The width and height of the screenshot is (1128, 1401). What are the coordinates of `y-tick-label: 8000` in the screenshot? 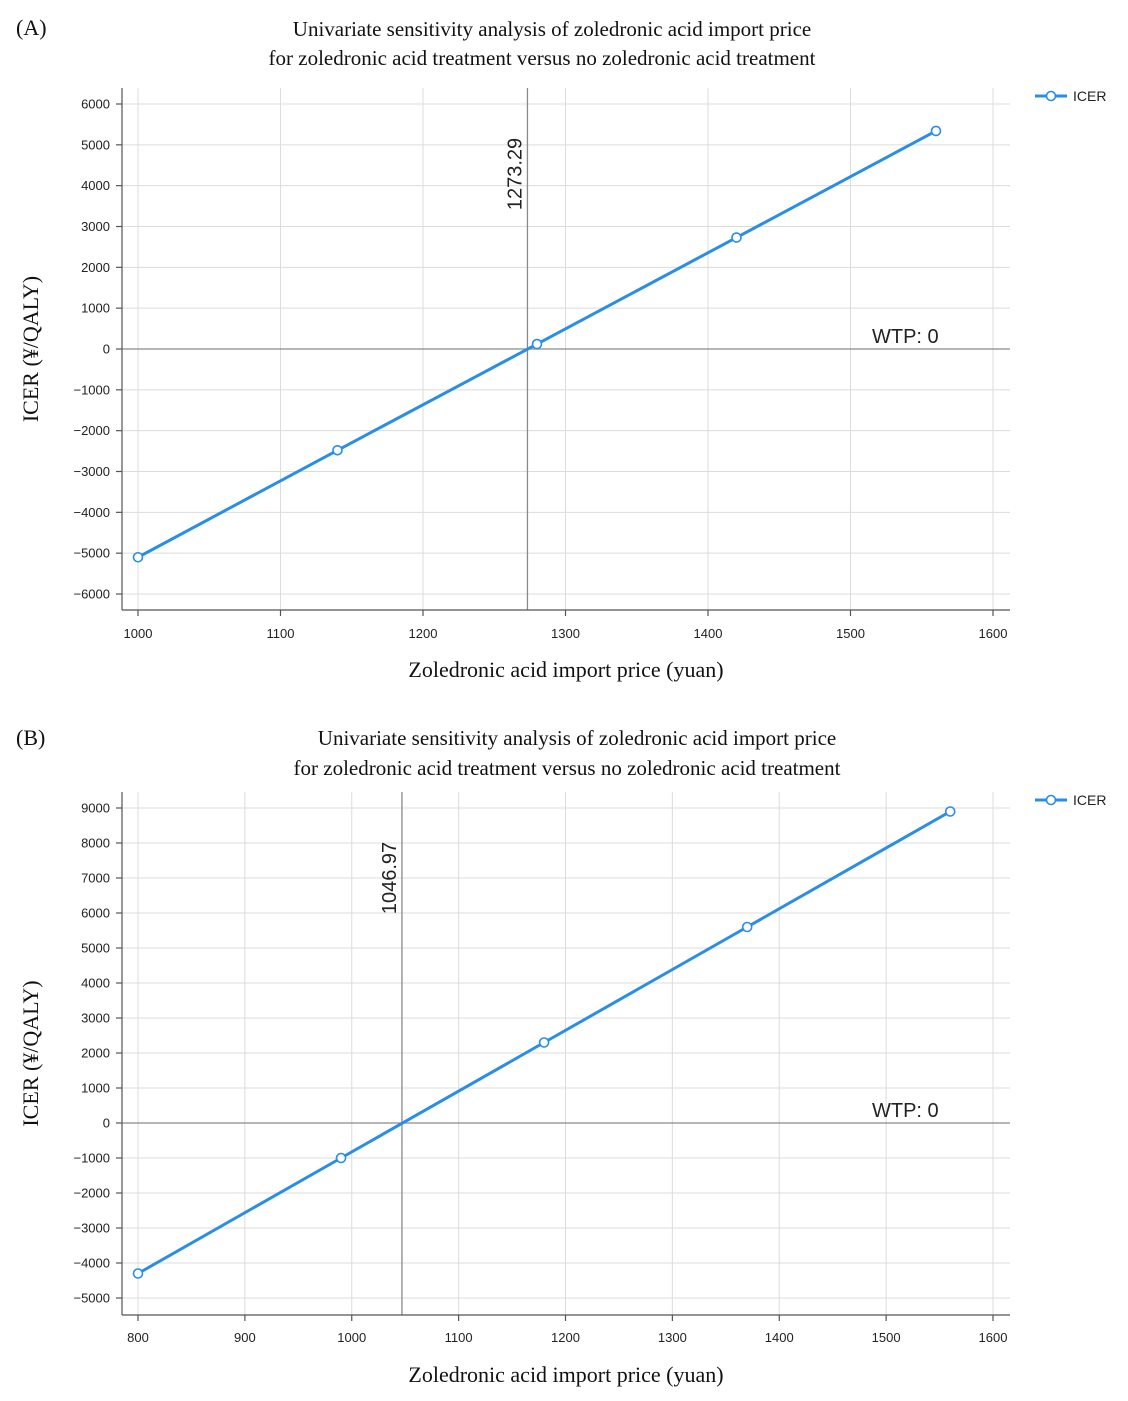 It's located at (95, 843).